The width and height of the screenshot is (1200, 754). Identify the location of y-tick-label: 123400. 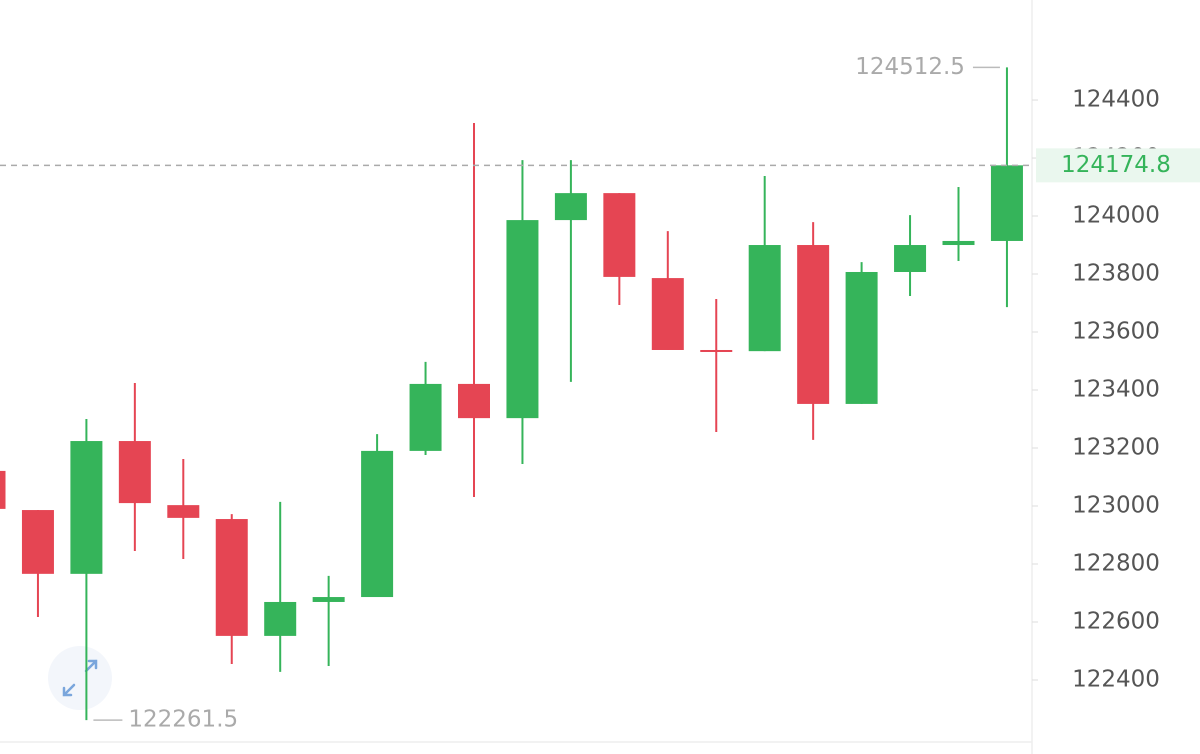
(1116, 390).